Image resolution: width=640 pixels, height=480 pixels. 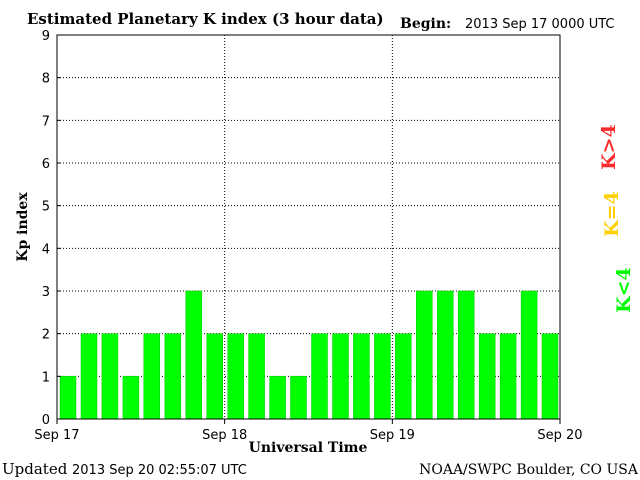 I want to click on updated-value: 2013 Sep 20 02:55:07 UTC, so click(x=159, y=470).